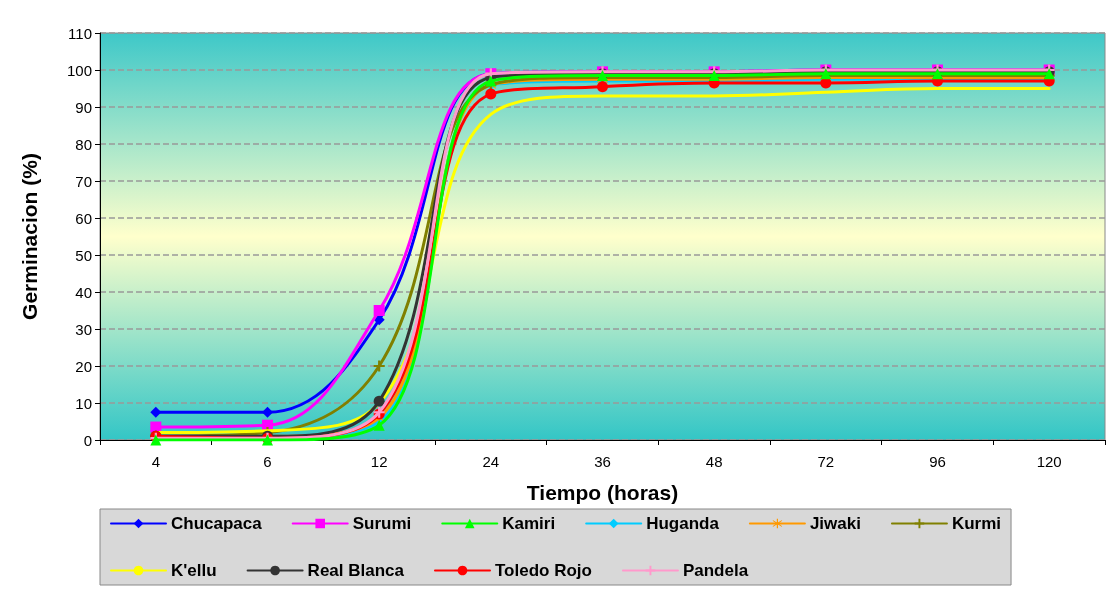 This screenshot has height=597, width=1109. Describe the element at coordinates (835, 523) in the screenshot. I see `legend-label: Jiwaki` at that location.